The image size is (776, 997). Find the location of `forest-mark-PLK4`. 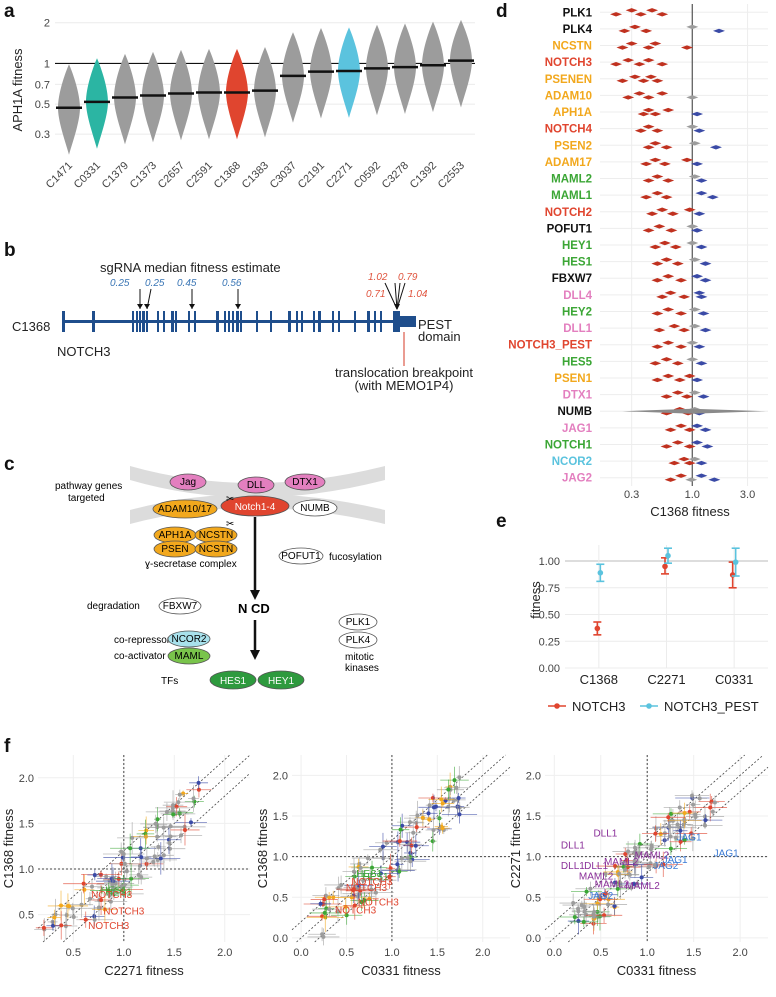

forest-mark-PLK4 is located at coordinates (718, 31).